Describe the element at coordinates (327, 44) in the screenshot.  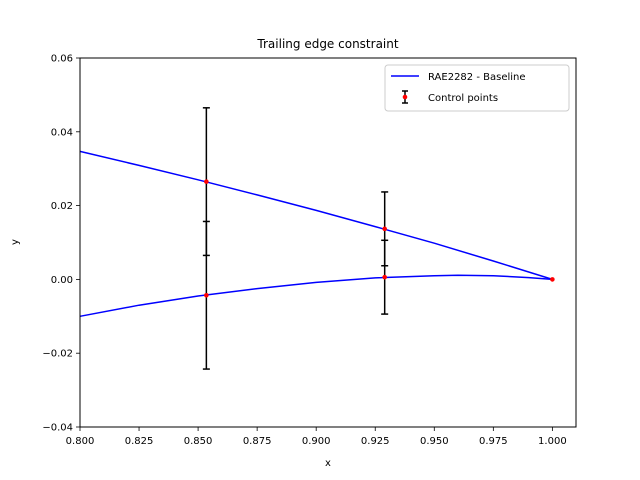
I see `chart-title: Trailing edge constraint` at that location.